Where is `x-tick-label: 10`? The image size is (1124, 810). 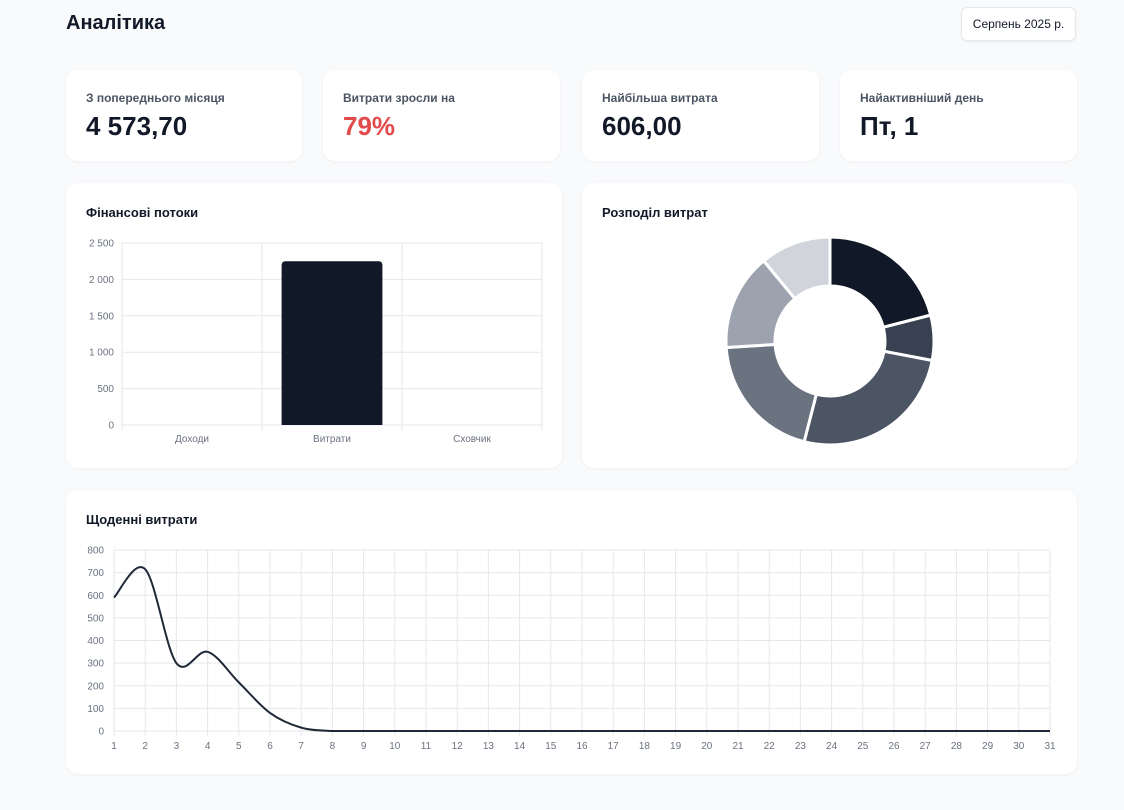 x-tick-label: 10 is located at coordinates (395, 746).